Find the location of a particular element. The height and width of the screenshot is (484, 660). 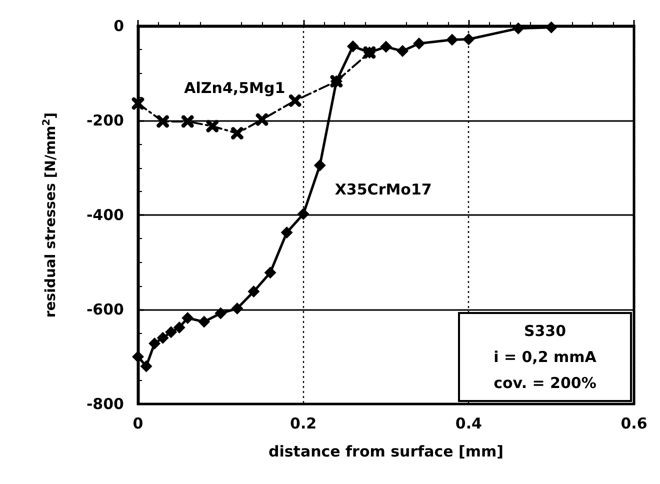

note-box: S330 i = 0,2 mmA cov. = 200% is located at coordinates (545, 357).